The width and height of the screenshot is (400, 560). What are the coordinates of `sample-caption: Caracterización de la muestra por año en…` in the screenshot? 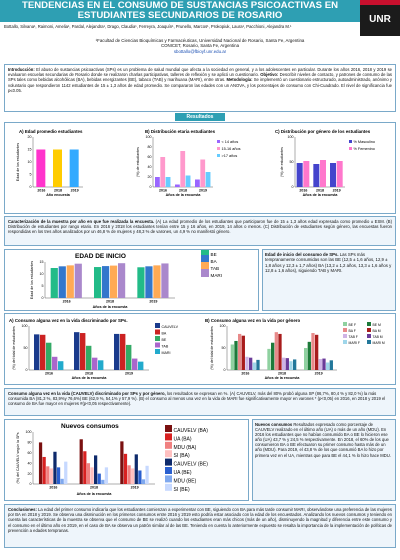 It's located at (200, 231).